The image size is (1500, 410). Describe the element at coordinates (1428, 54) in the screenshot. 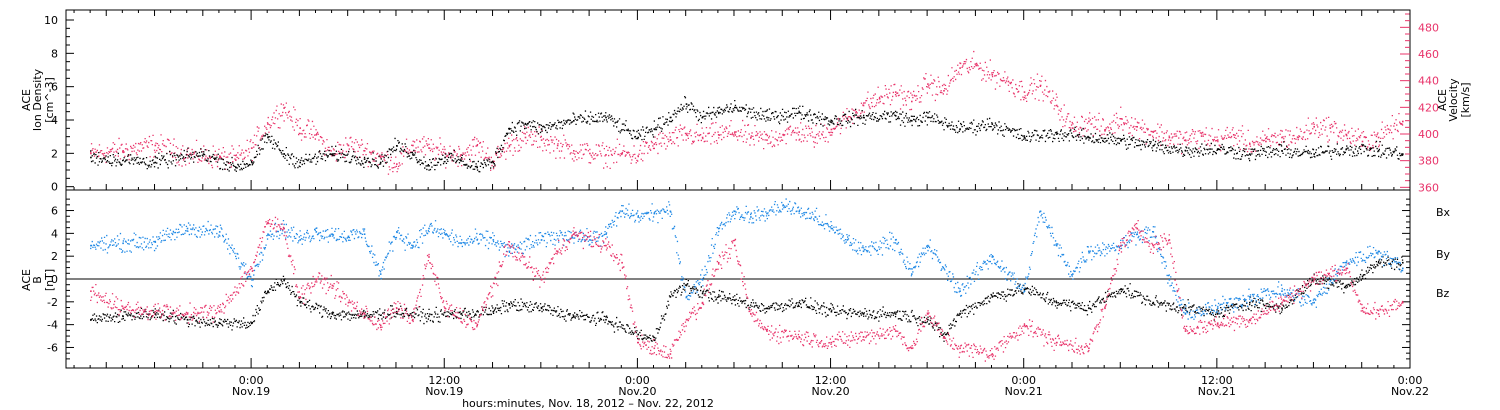

I see `velocity-tick-label: 460` at that location.